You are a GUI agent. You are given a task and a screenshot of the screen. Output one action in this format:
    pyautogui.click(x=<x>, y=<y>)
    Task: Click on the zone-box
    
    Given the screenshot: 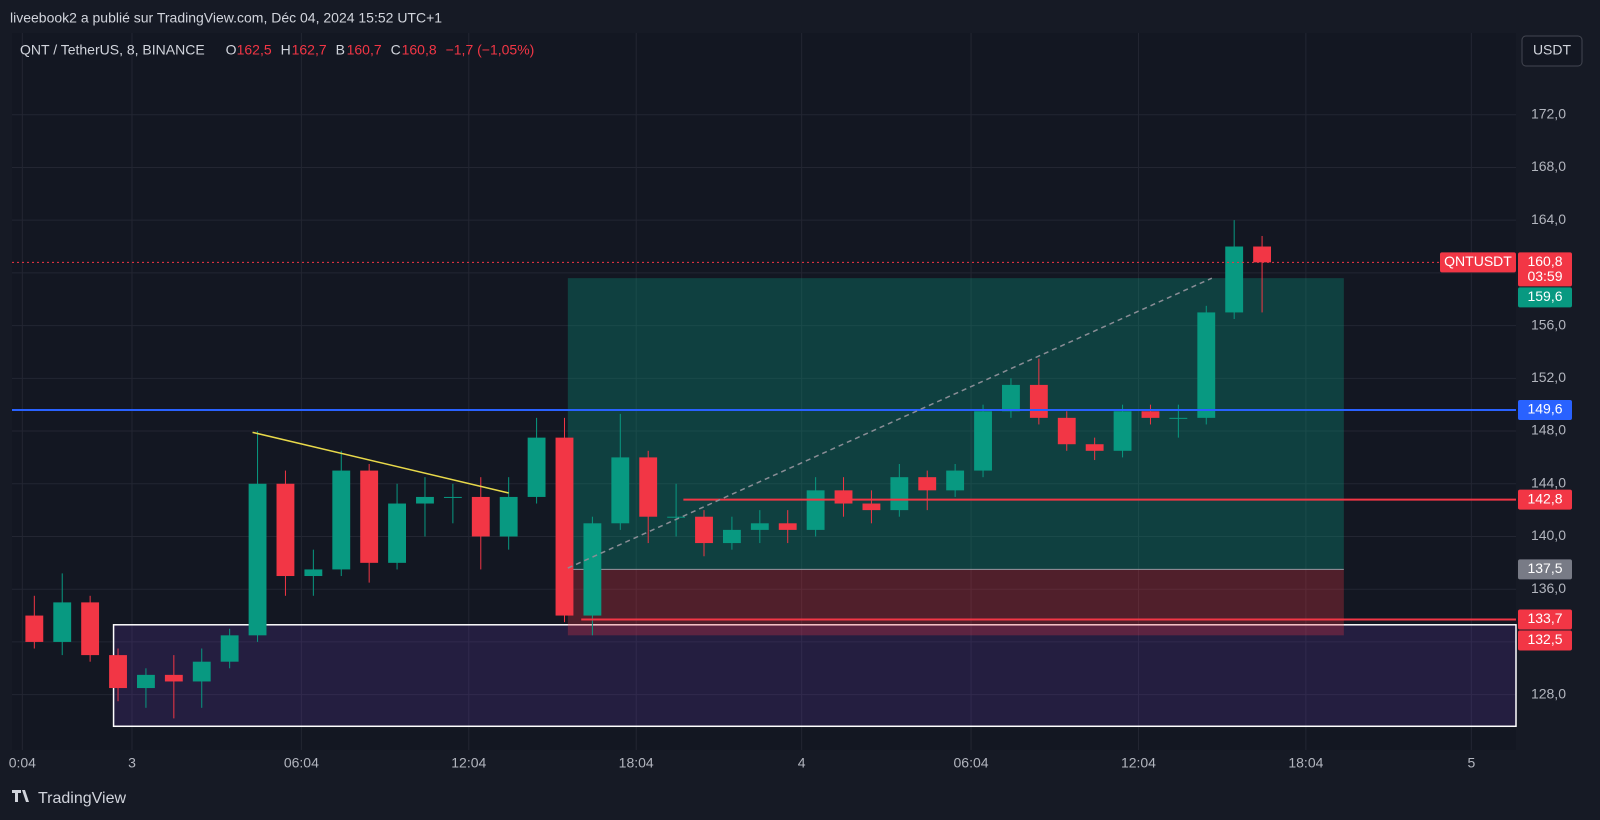 What is the action you would take?
    pyautogui.click(x=814, y=676)
    